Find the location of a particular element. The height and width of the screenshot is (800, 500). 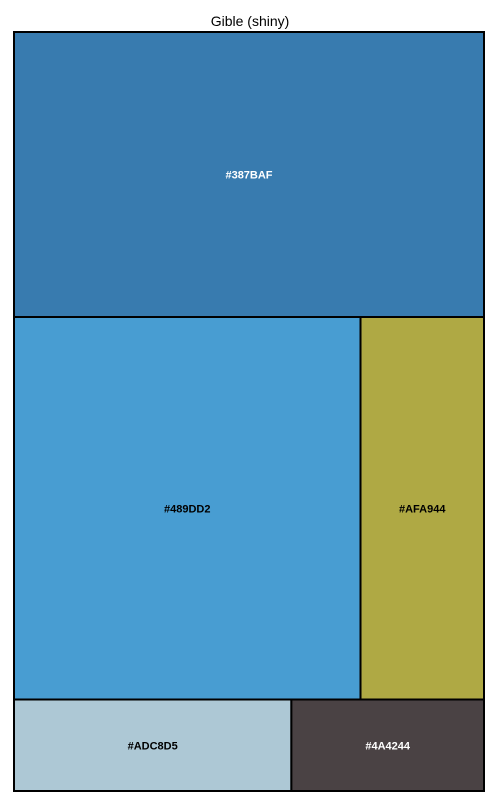

treemap-tile-label: #489DD2 is located at coordinates (187, 509).